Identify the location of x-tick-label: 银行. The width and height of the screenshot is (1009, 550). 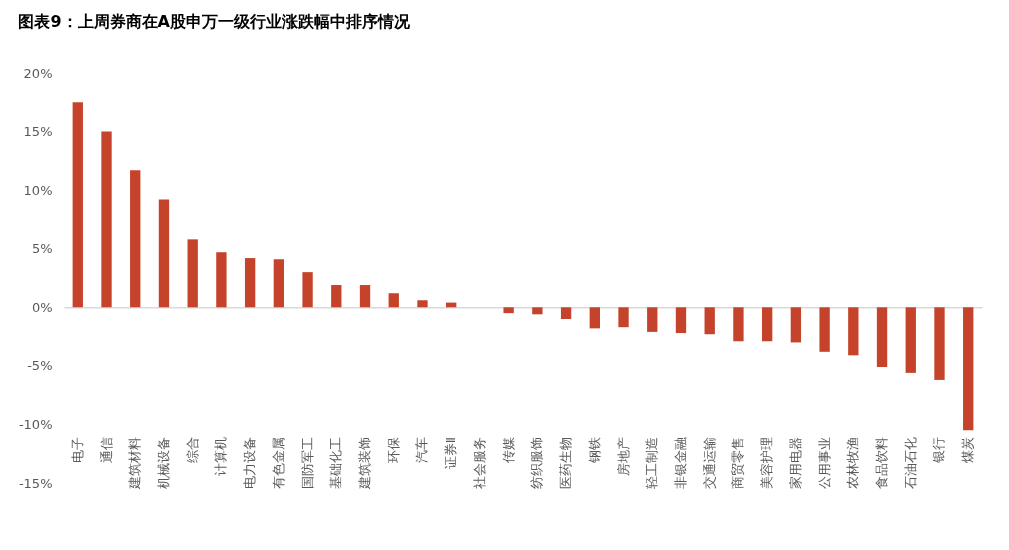
(939, 450).